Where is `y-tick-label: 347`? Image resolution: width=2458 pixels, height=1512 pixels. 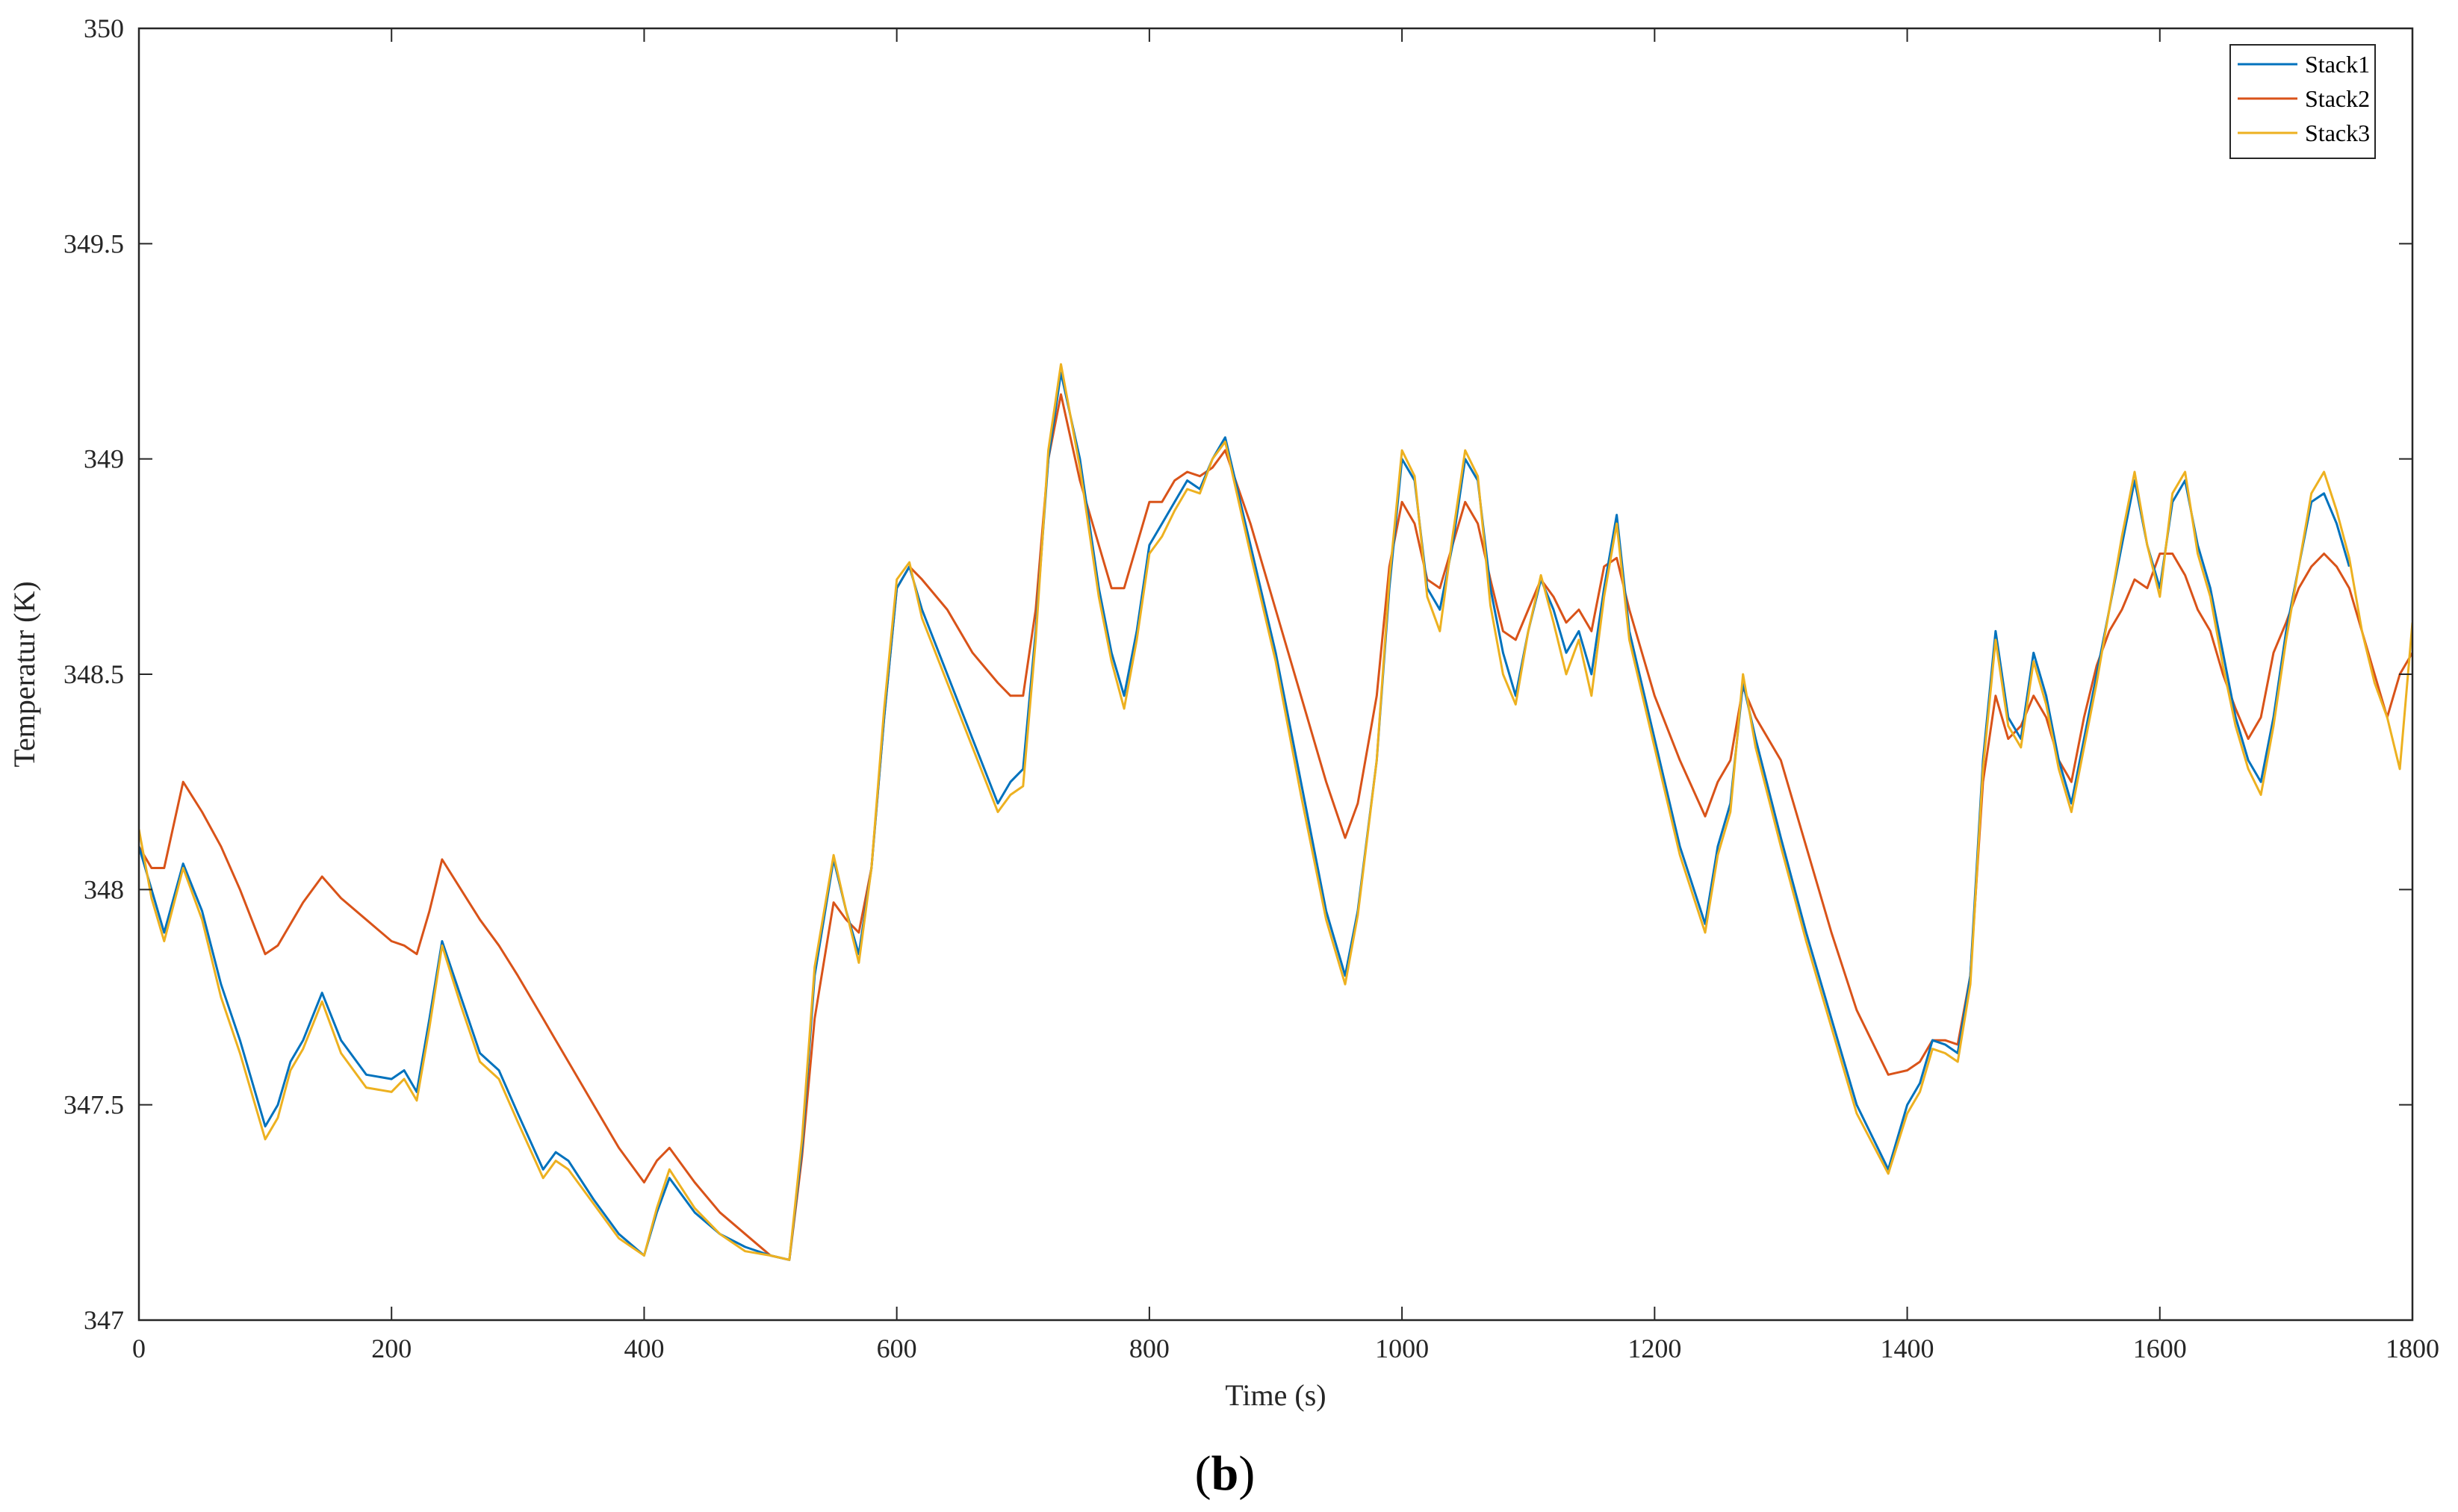
y-tick-label: 347 is located at coordinates (104, 1320).